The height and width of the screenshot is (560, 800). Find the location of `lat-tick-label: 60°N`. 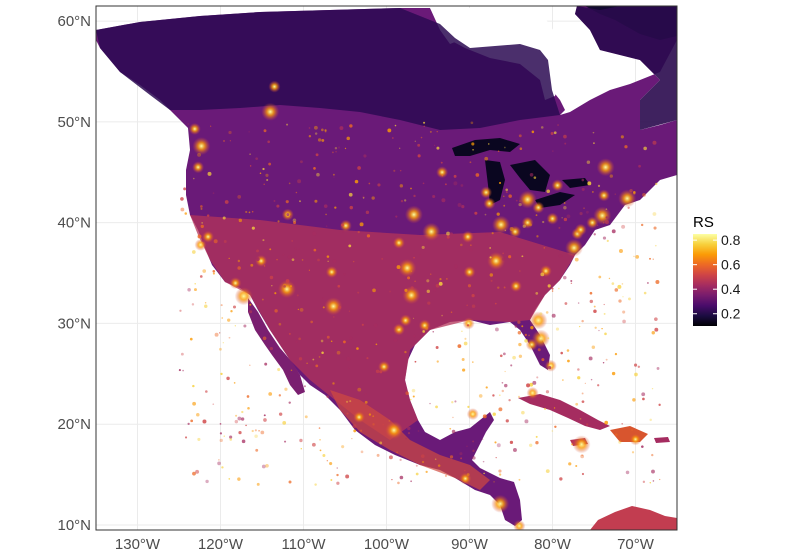

lat-tick-label: 60°N is located at coordinates (74, 21).